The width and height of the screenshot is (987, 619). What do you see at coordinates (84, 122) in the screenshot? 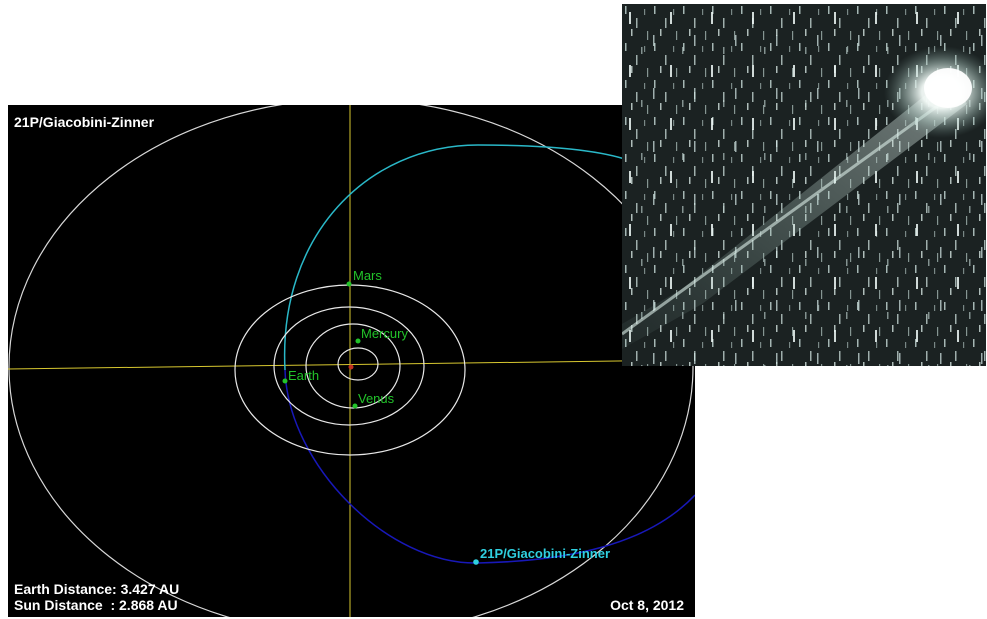
I see `diagram-title: 21P/Giacobini-Zinner` at bounding box center [84, 122].